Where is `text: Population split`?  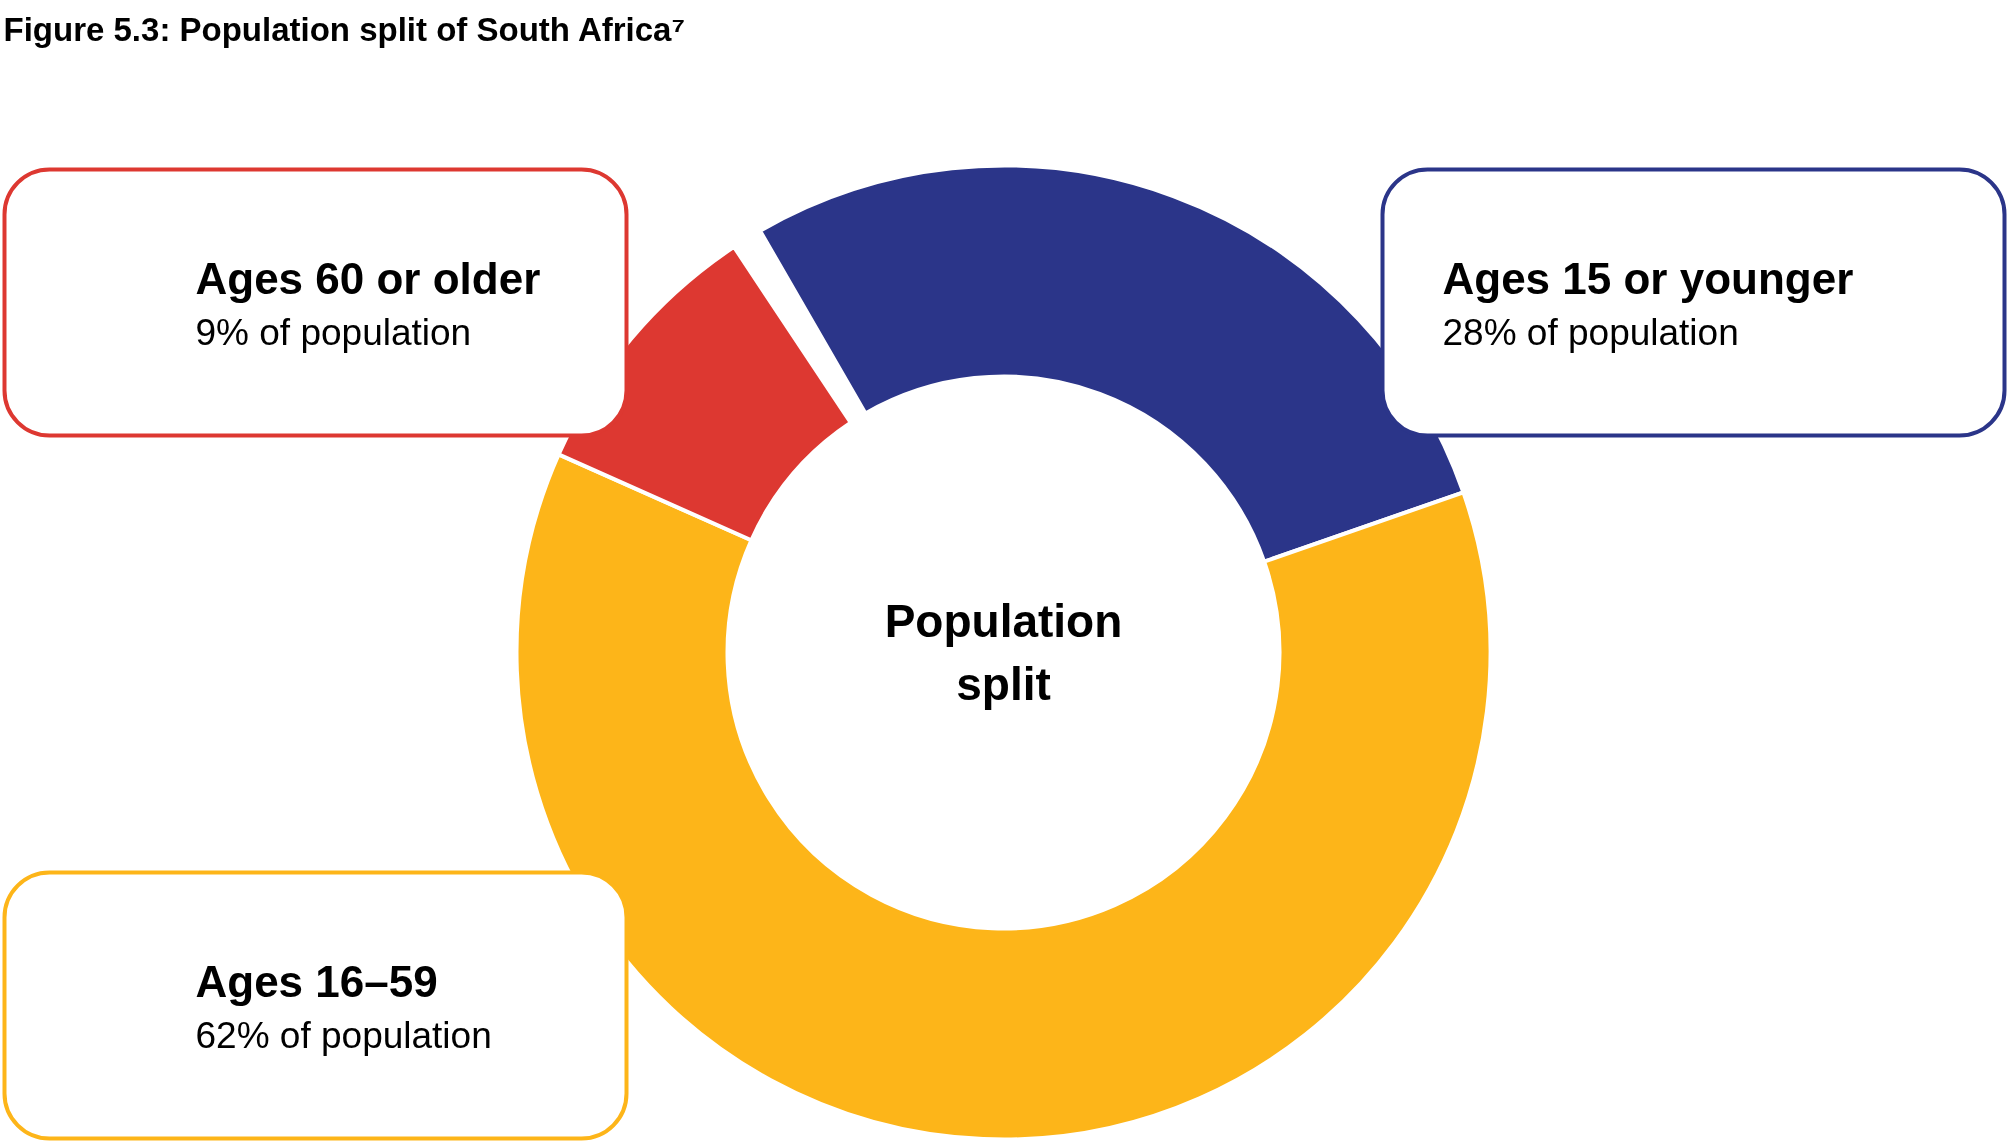
text: Population split is located at coordinates (1003, 652).